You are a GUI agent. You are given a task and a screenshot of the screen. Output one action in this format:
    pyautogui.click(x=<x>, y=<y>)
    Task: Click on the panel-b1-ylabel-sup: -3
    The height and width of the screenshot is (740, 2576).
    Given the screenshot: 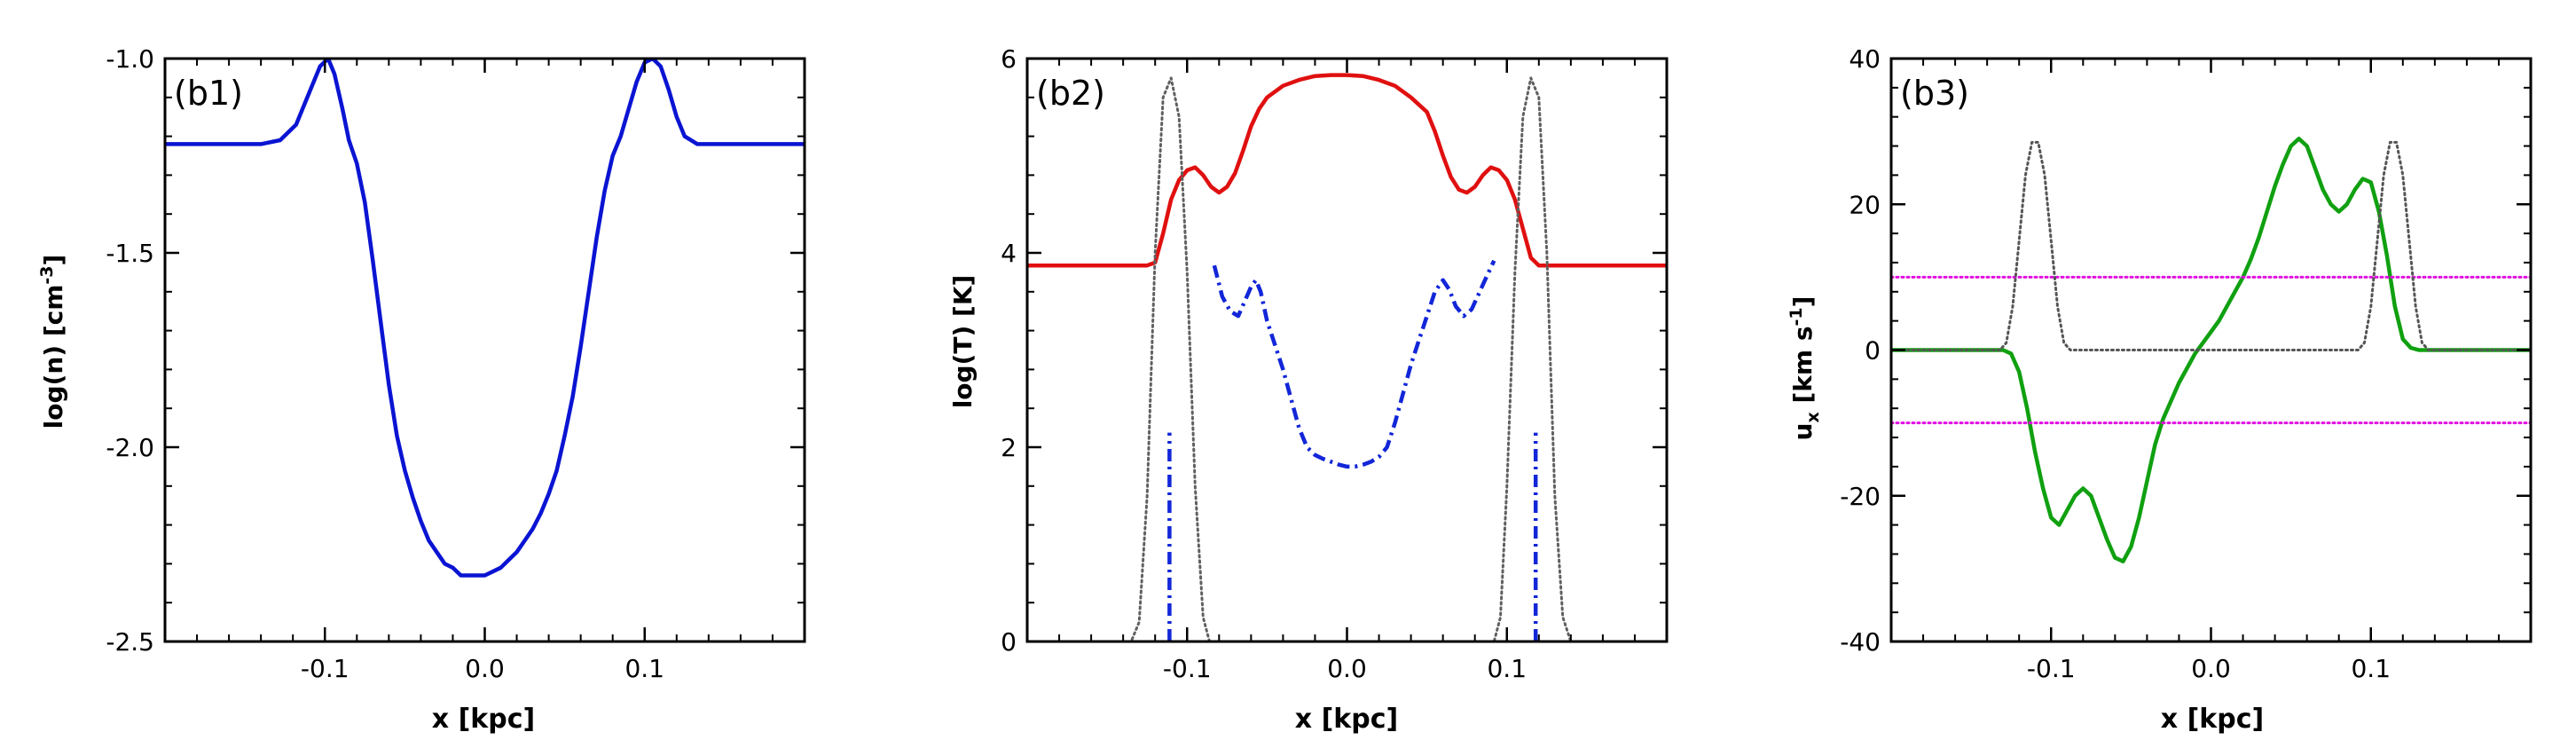 What is the action you would take?
    pyautogui.click(x=47, y=275)
    